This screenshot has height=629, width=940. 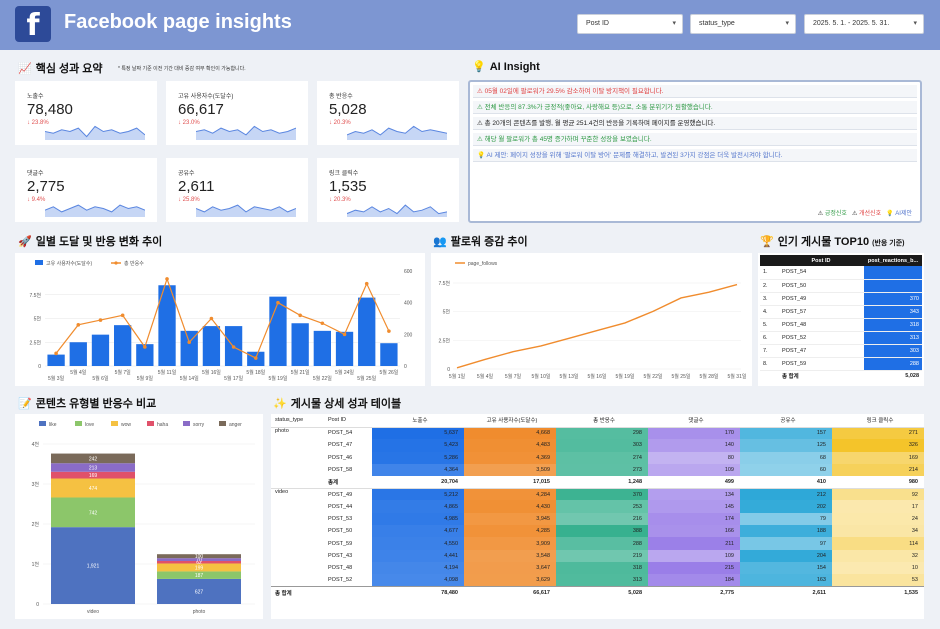 What do you see at coordinates (597, 580) in the screenshot?
I see `table-row: POST_52 4,098 3,629 313 184 163 53` at bounding box center [597, 580].